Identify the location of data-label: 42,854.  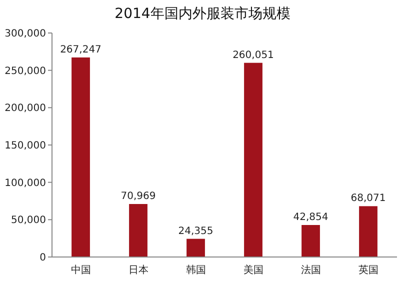
(310, 217).